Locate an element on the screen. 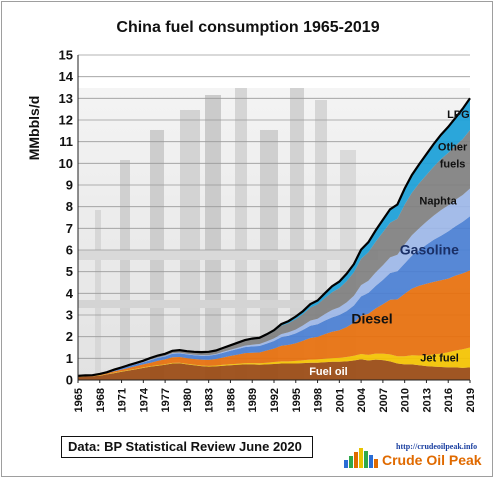  label-fuels: fuels is located at coordinates (453, 165).